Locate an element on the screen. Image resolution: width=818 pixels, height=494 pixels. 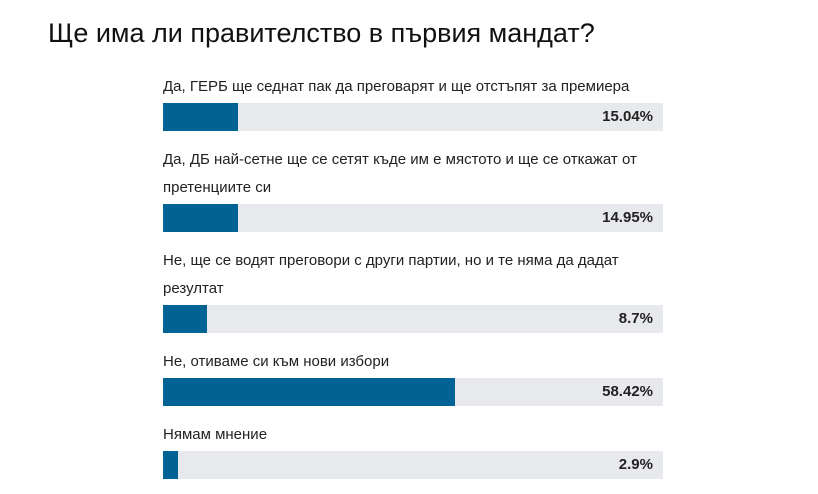
option-label: Нямам мнение is located at coordinates (215, 434).